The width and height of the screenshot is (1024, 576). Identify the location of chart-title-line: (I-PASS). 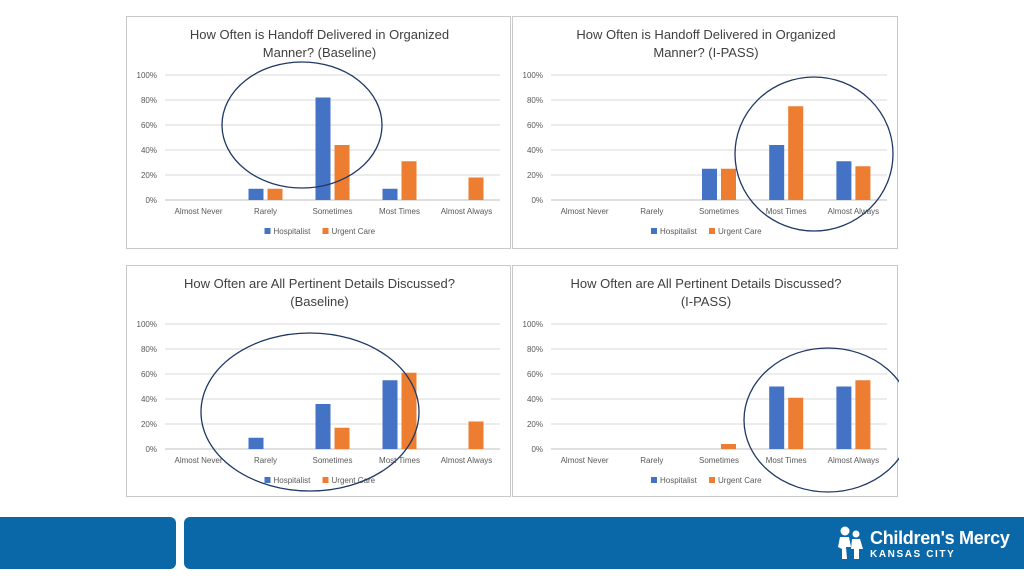
(706, 301).